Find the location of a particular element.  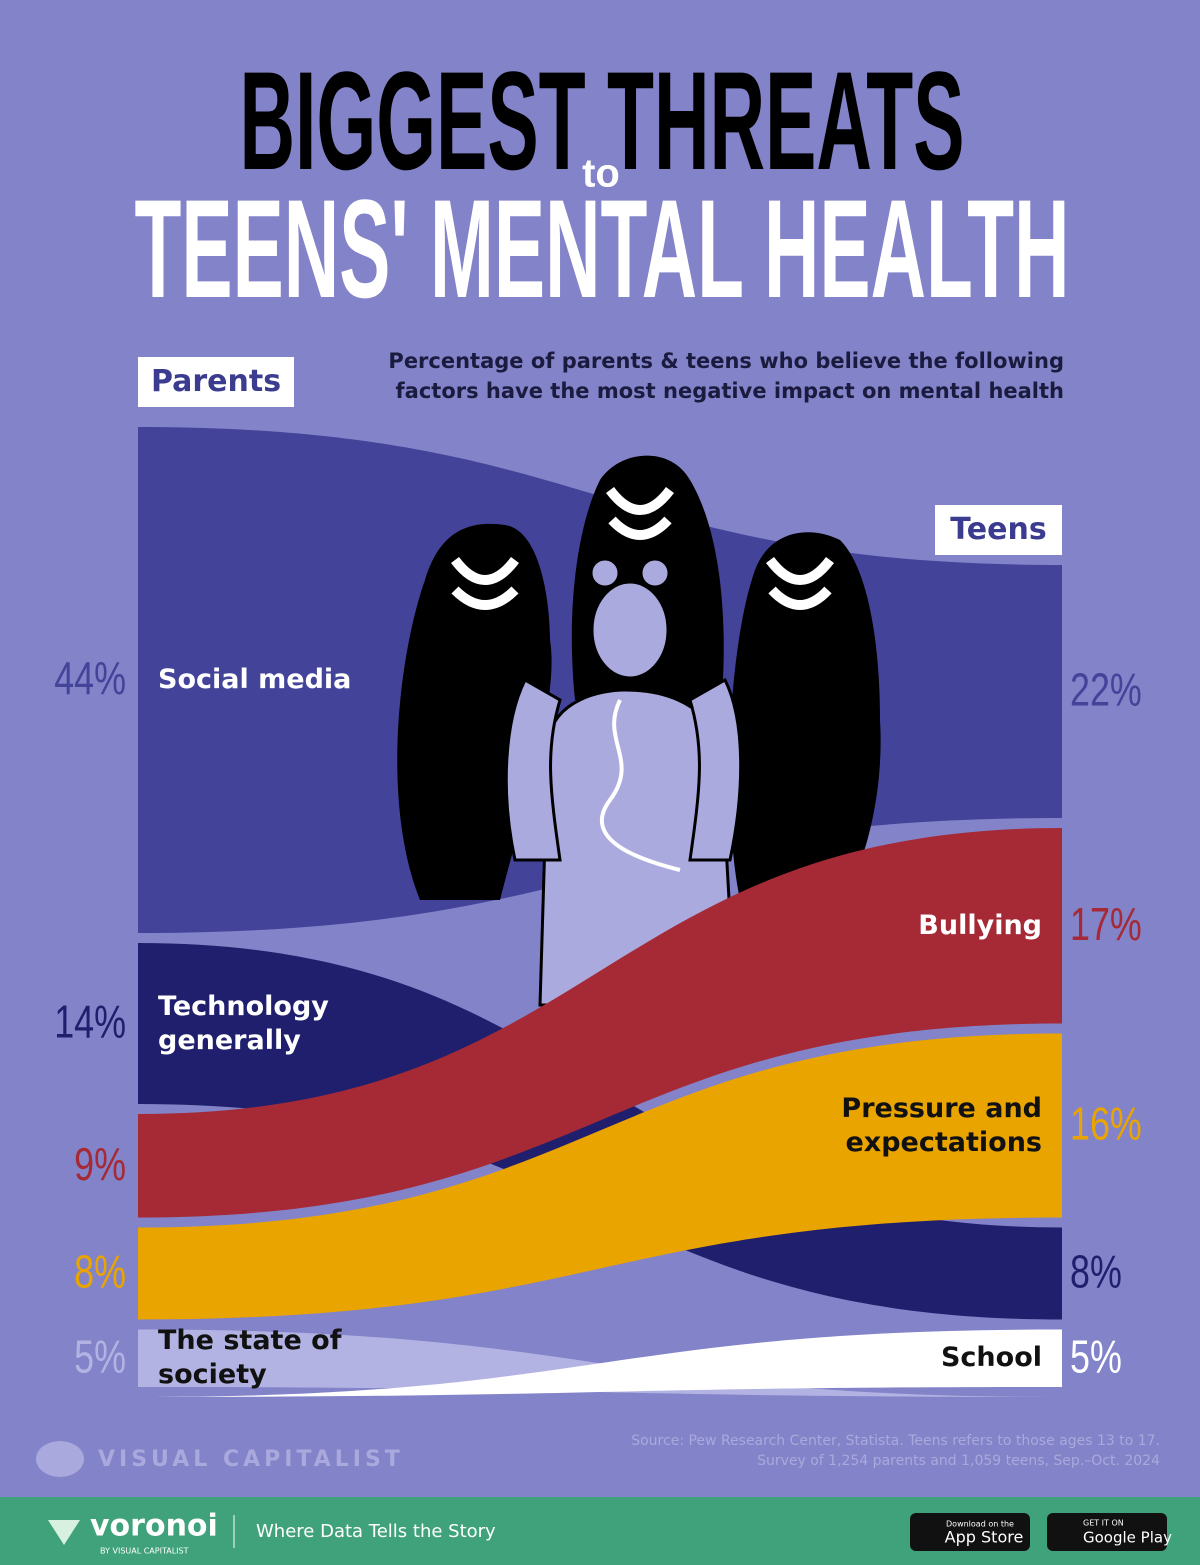

title-line-1: BIGGEST THREATS is located at coordinates (602, 120).